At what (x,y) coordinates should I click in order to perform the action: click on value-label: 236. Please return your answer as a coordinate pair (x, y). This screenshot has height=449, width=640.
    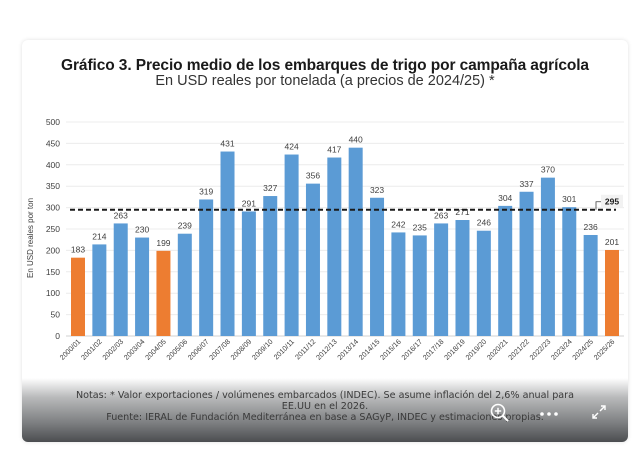
    Looking at the image, I should click on (591, 227).